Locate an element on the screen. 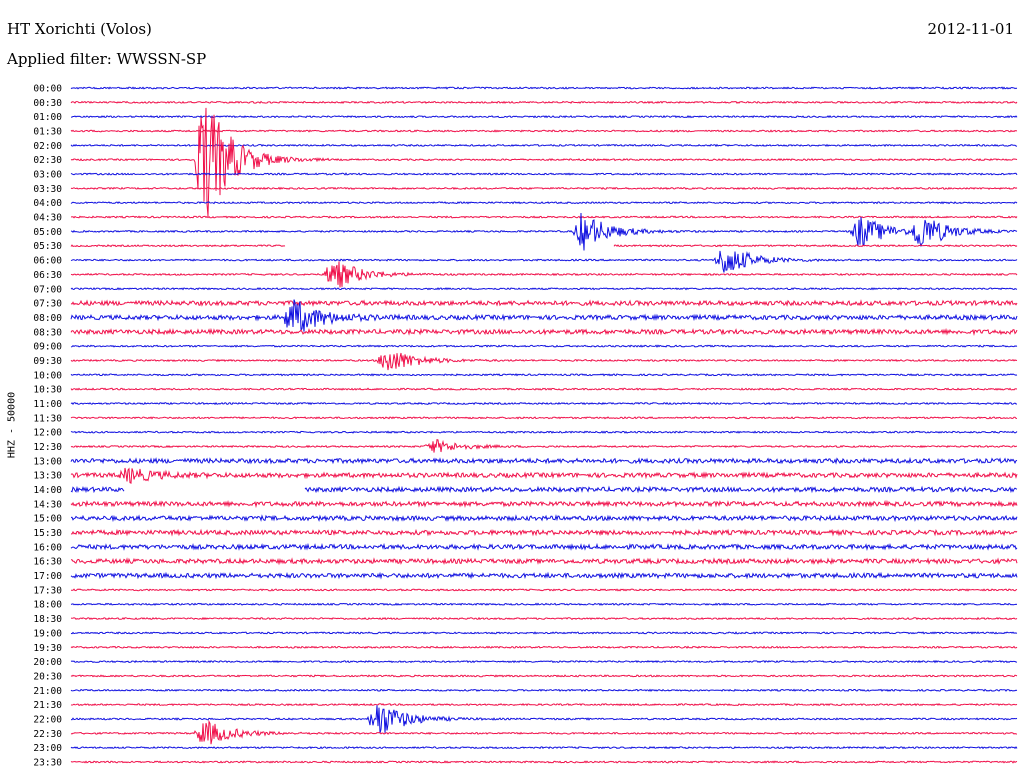 This screenshot has height=780, width=1024. row-time-label: 21:00 is located at coordinates (47, 691).